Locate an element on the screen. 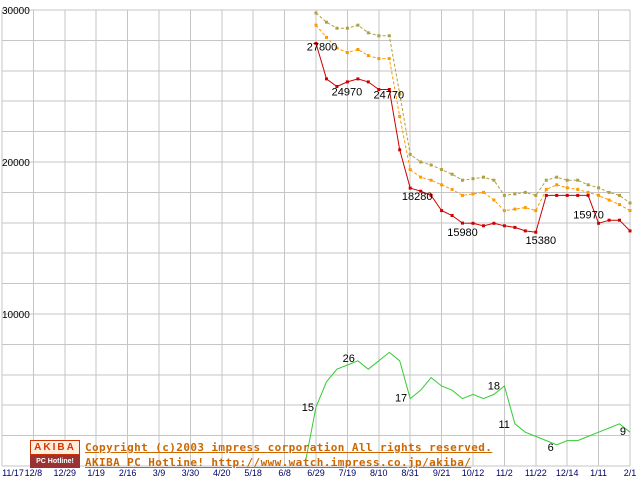 The height and width of the screenshot is (480, 640). x-axis-label: 12/8 is located at coordinates (34, 473).